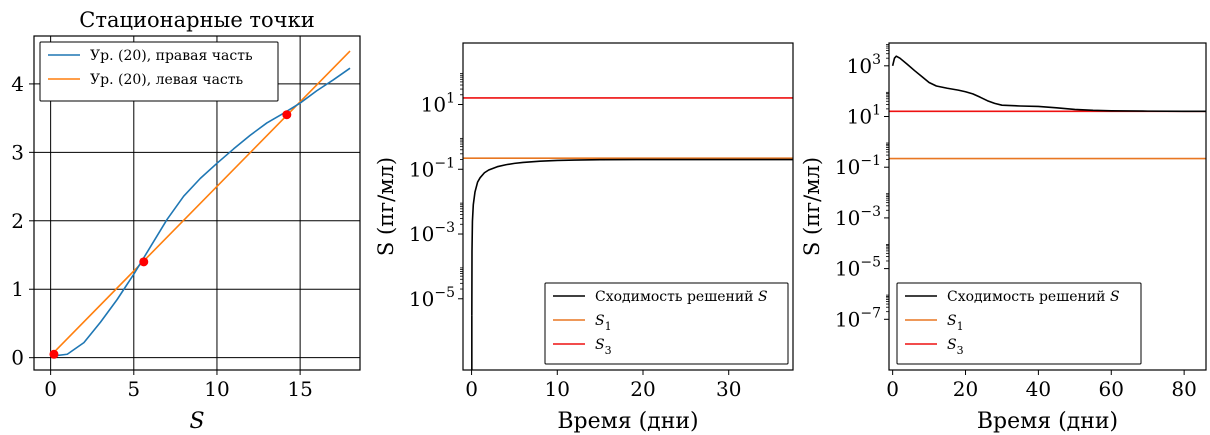  I want to click on y-tick-label: 1, so click(17, 289).